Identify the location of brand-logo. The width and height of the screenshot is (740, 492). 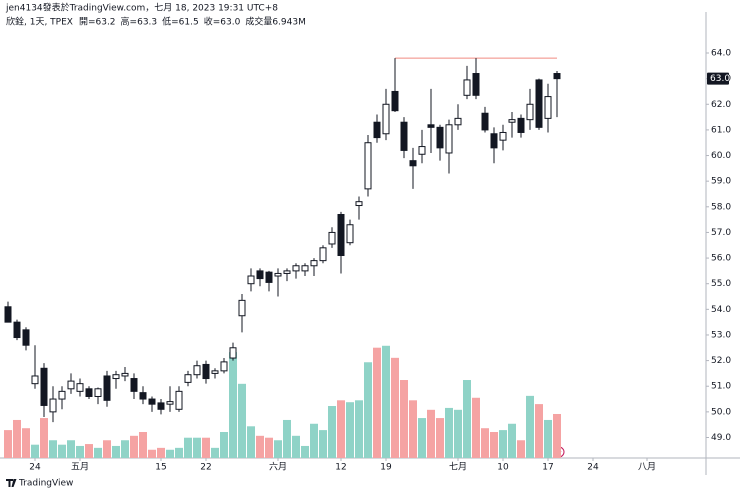
(11, 483).